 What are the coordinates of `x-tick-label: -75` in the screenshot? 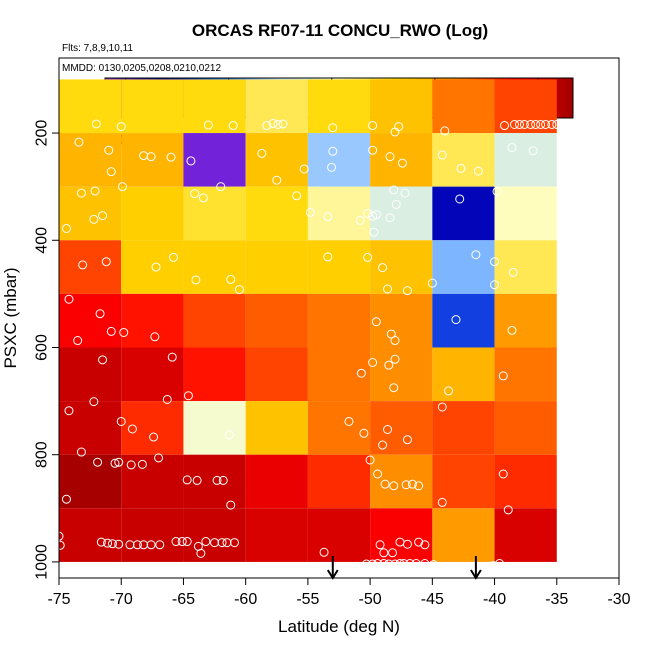 It's located at (58, 599).